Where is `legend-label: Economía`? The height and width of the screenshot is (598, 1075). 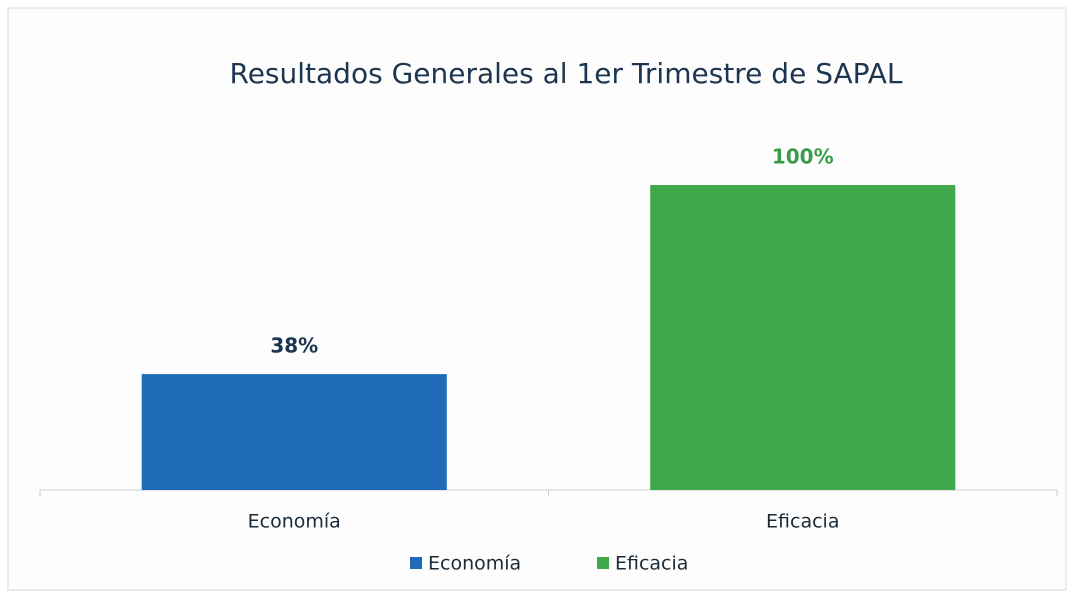
legend-label: Economía is located at coordinates (474, 564).